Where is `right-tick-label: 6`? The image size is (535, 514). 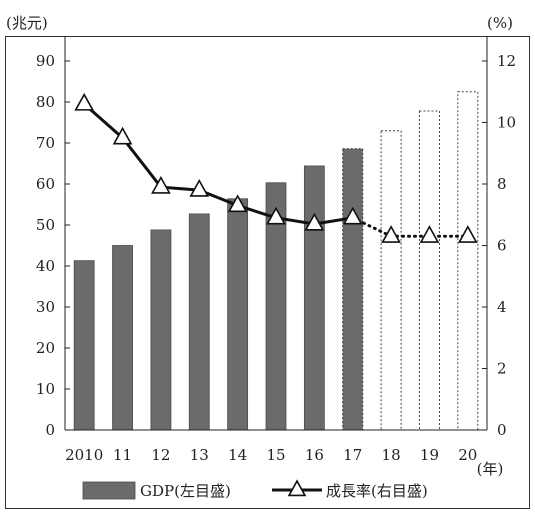
right-tick-label: 6 is located at coordinates (502, 246).